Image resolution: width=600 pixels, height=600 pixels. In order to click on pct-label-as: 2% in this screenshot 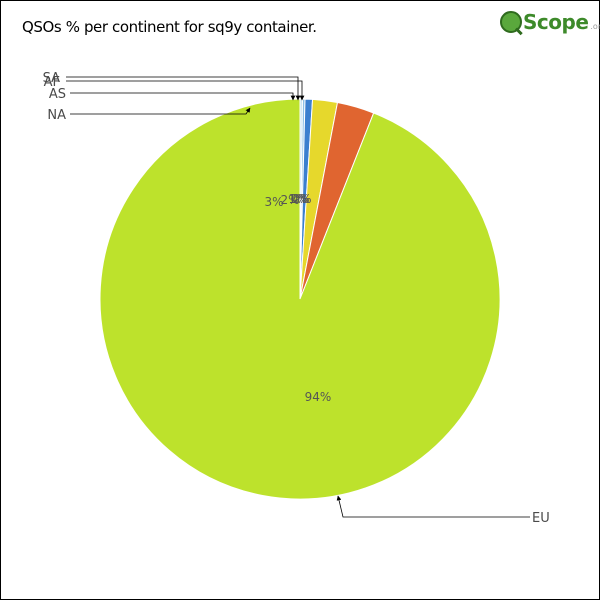, I will do `click(289, 200)`.